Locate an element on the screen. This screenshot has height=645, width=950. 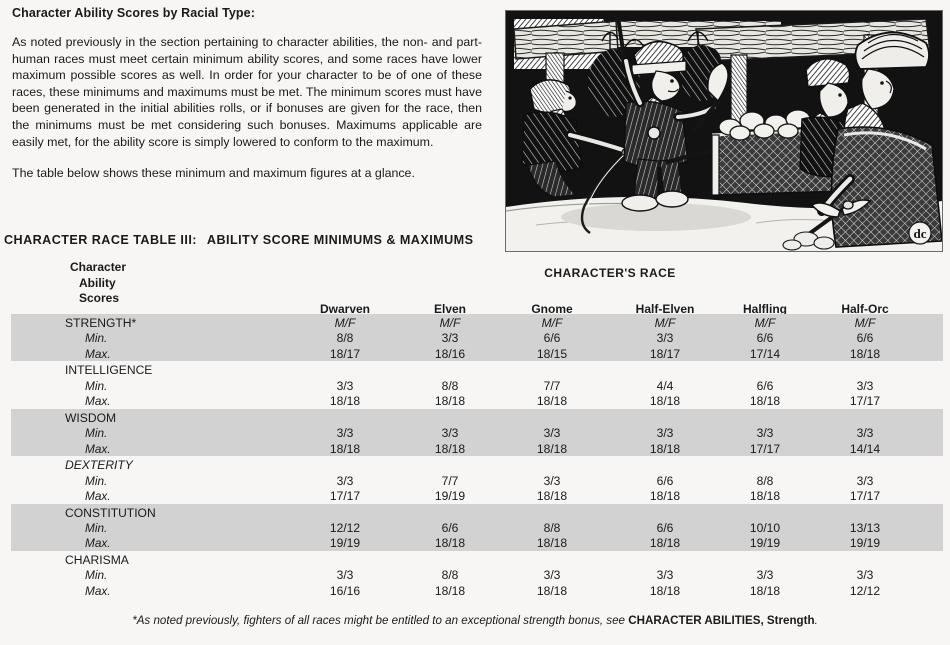
cell-charisma-max-half-orc: 12/12 is located at coordinates (865, 590).